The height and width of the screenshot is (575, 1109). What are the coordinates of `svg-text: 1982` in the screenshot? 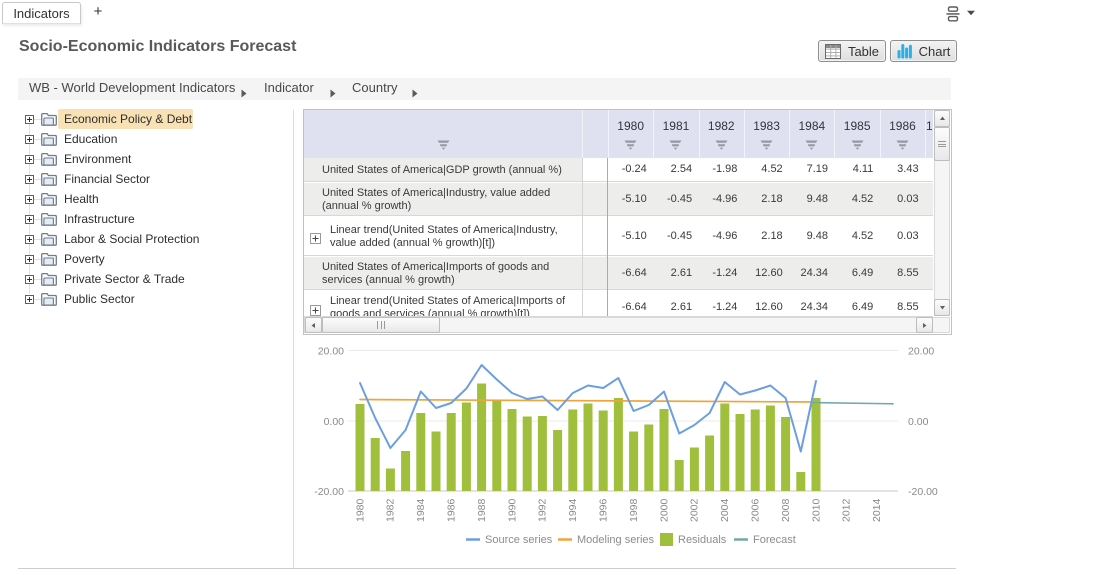 It's located at (391, 510).